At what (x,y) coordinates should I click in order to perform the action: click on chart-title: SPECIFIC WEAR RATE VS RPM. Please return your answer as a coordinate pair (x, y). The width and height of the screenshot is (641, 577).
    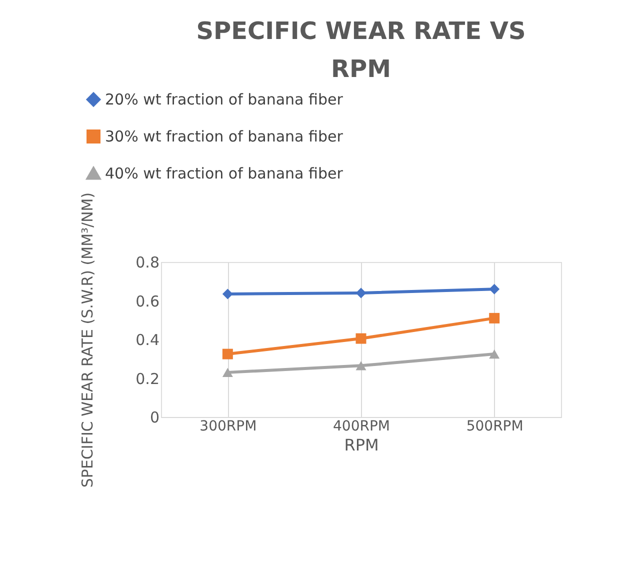
    Looking at the image, I should click on (361, 50).